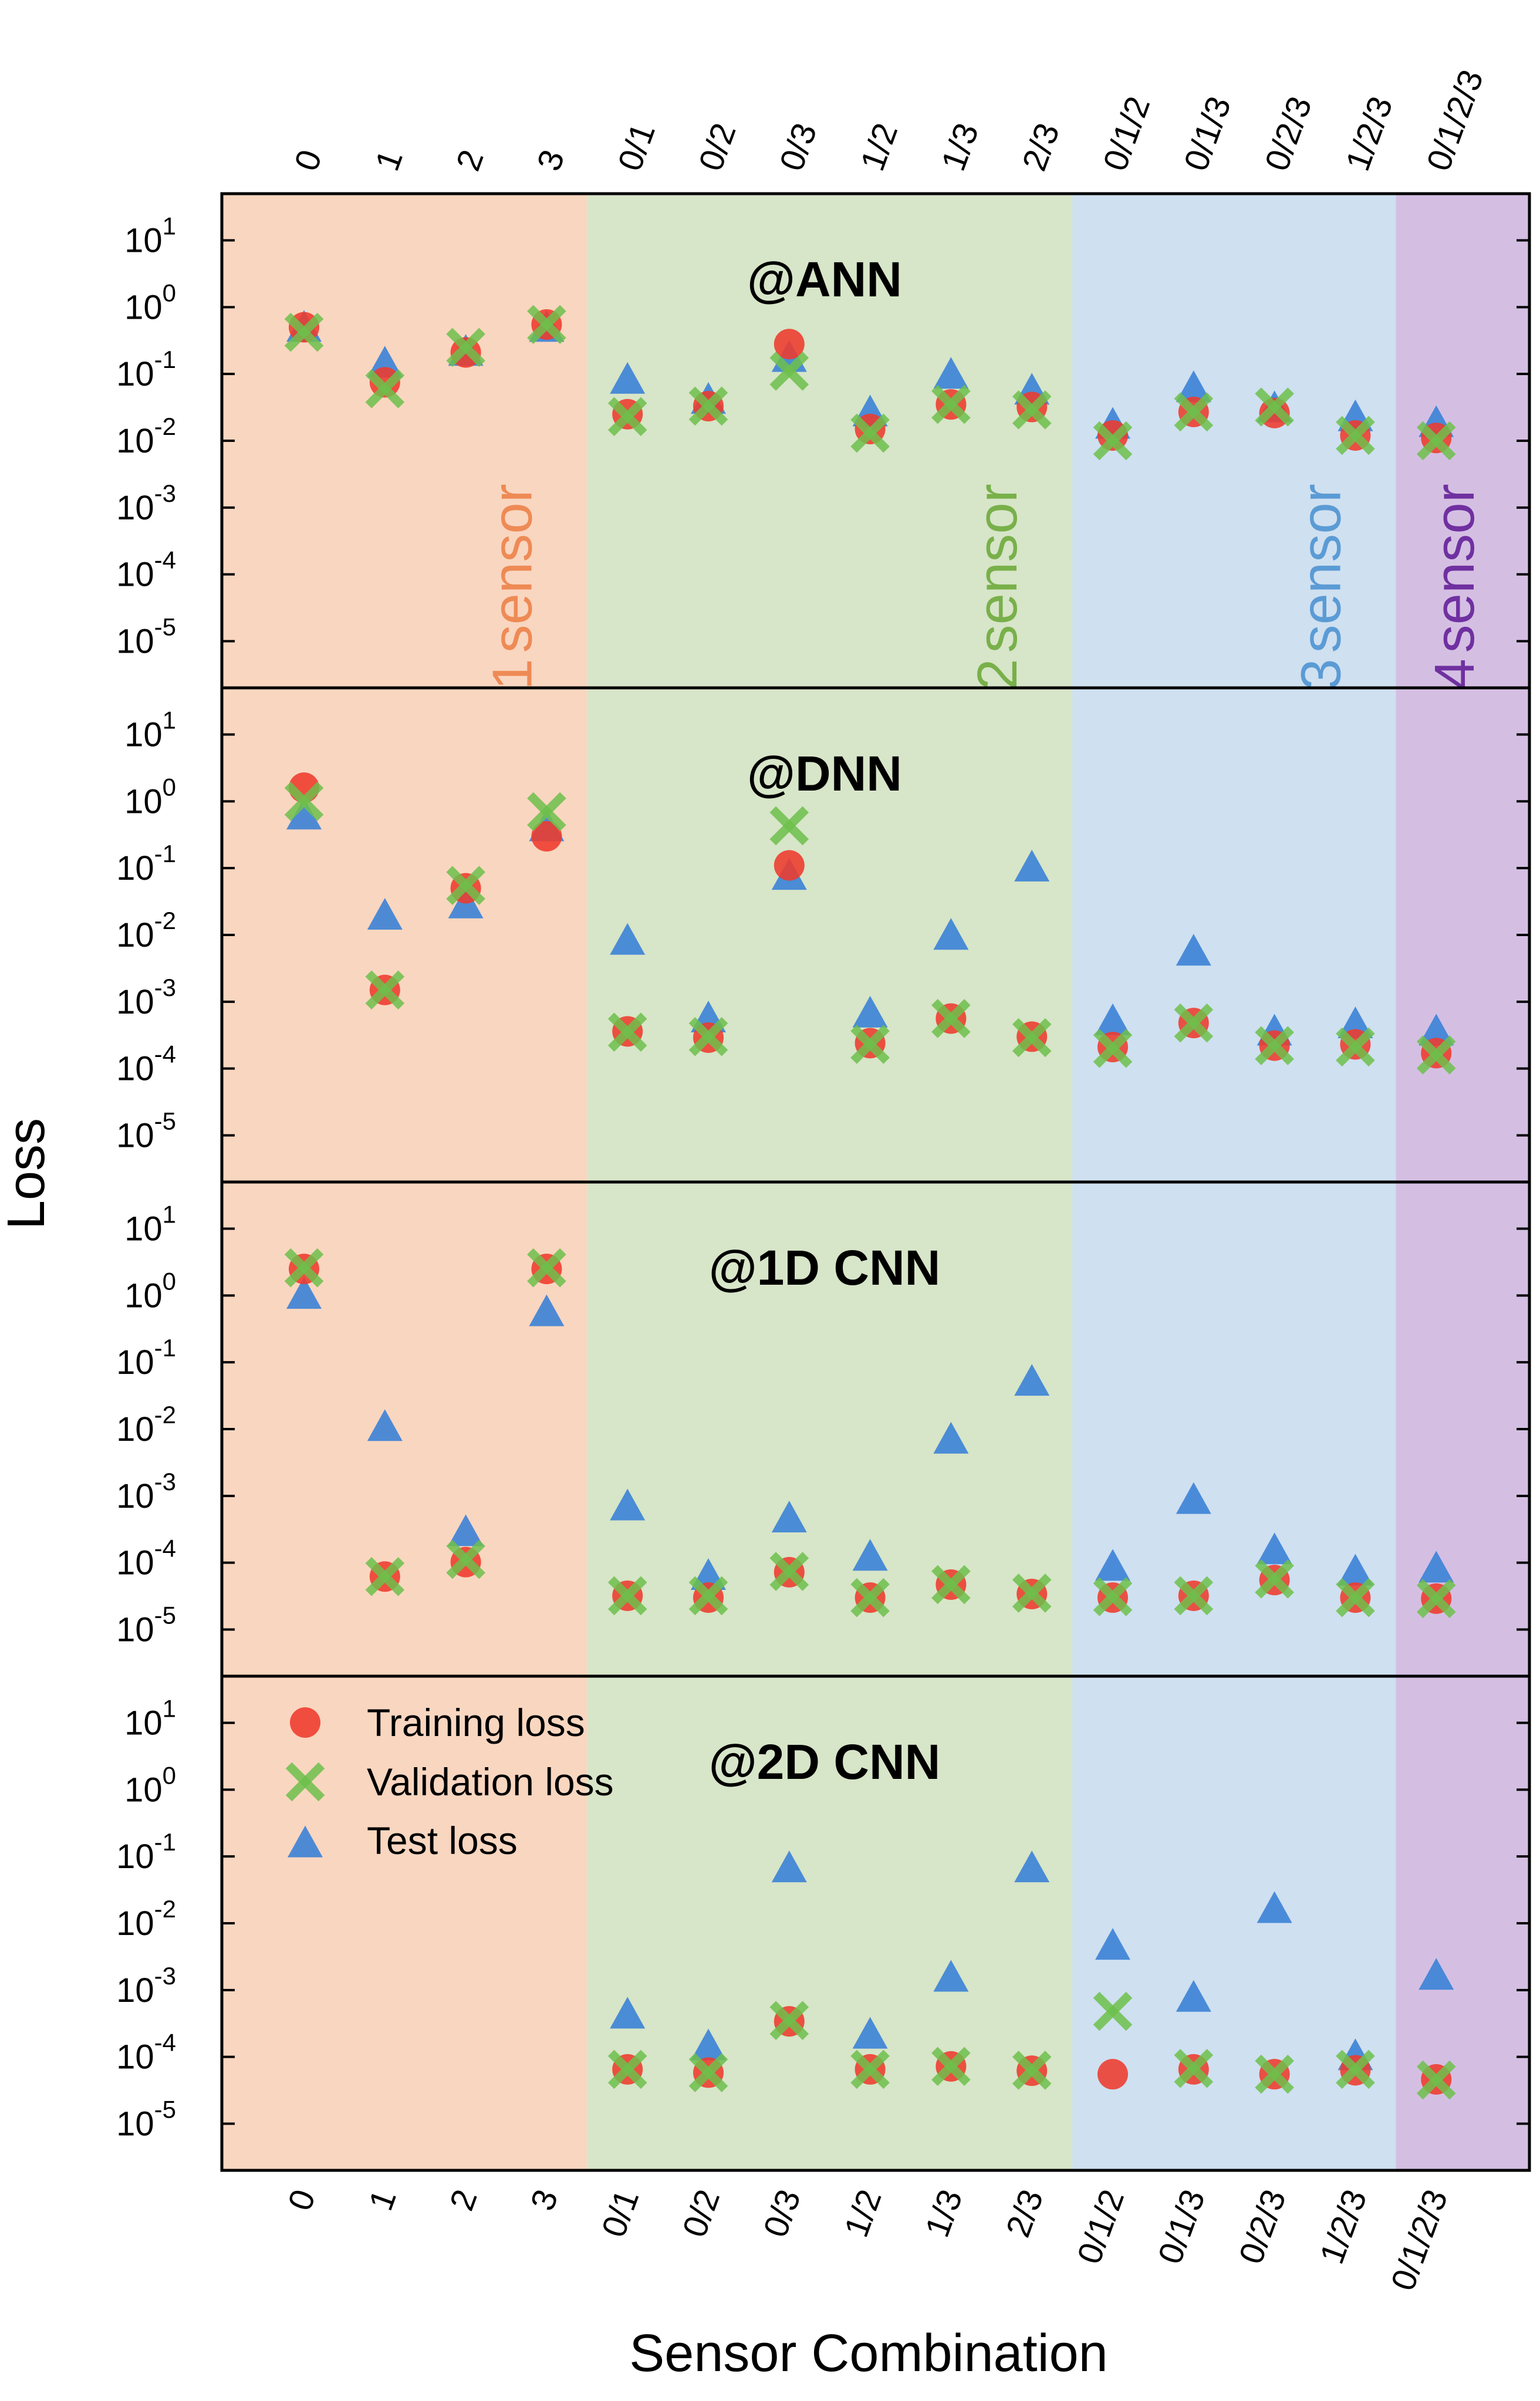 The height and width of the screenshot is (2401, 1540). Describe the element at coordinates (1320, 674) in the screenshot. I see `group-label-digit: 3` at that location.